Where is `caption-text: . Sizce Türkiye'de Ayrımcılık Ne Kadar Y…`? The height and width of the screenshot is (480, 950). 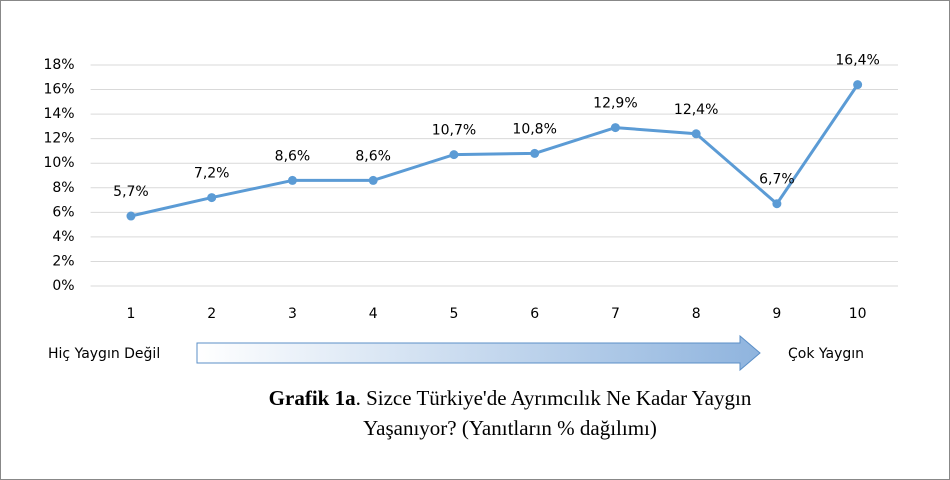
caption-text: . Sizce Türkiye'de Ayrımcılık Ne Kadar Y… is located at coordinates (554, 398).